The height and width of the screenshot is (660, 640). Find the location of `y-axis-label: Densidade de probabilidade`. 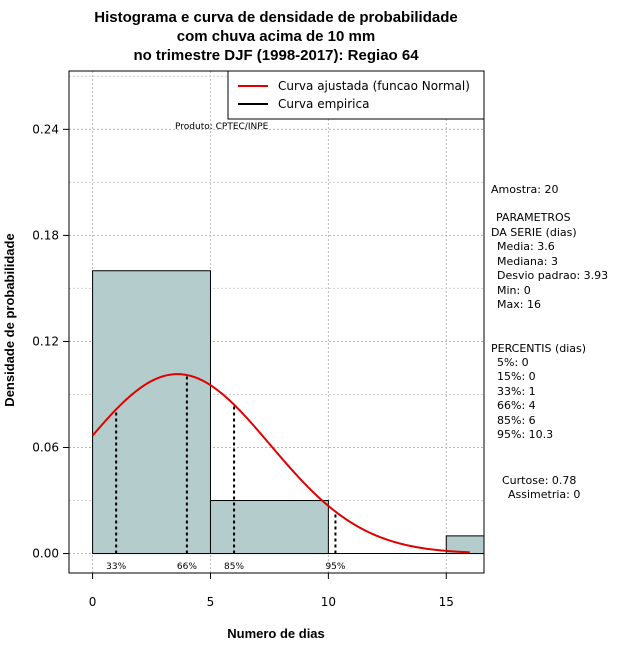

y-axis-label: Densidade de probabilidade is located at coordinates (9, 319).